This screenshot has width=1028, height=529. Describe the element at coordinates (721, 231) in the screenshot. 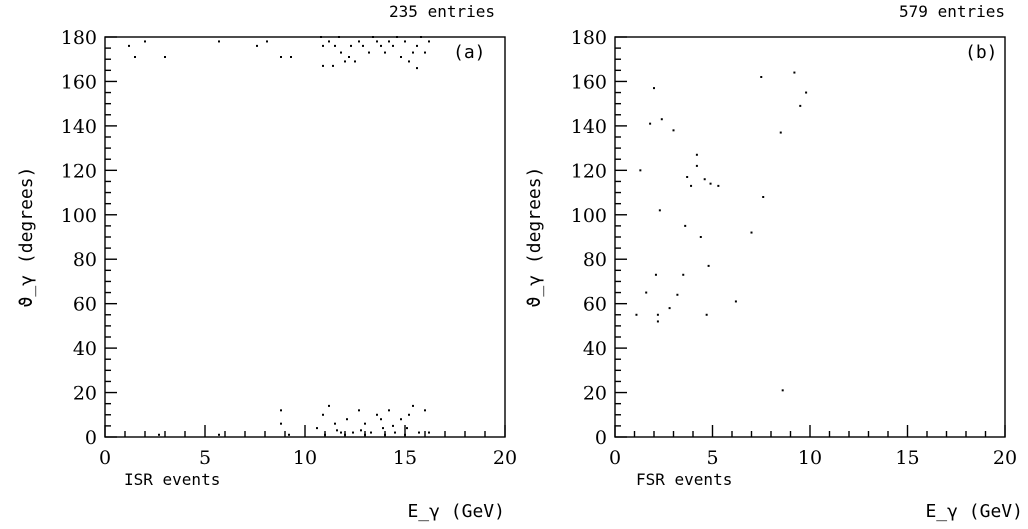

I see `data-points` at that location.